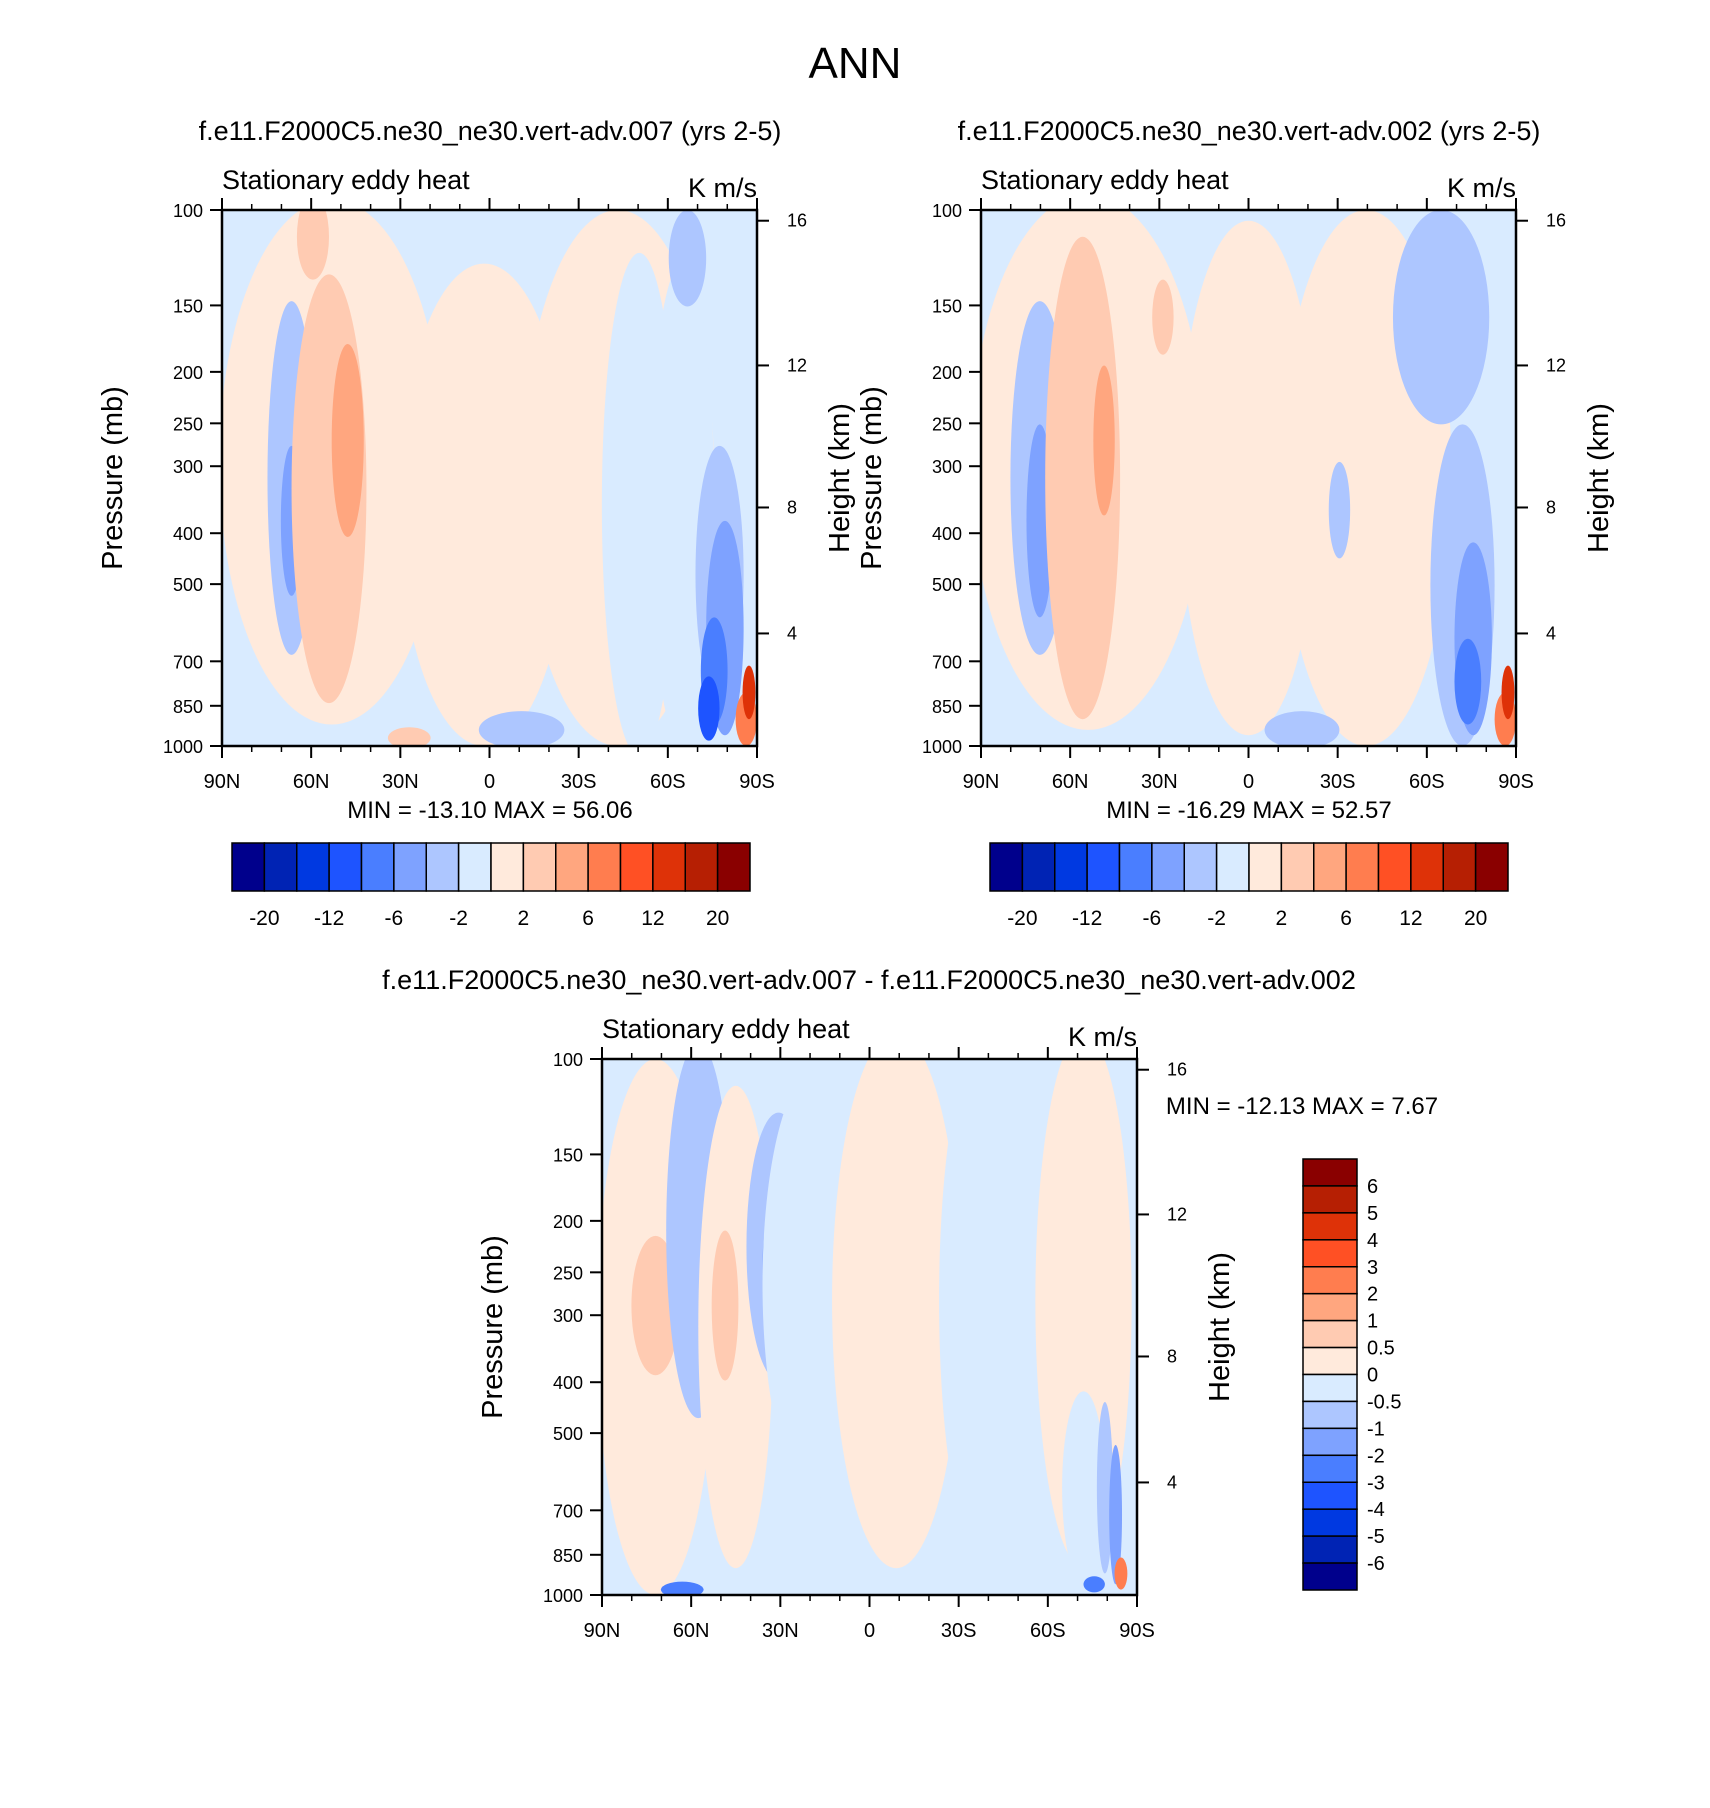 This screenshot has height=1808, width=1710. Describe the element at coordinates (1376, 1429) in the screenshot. I see `colorbar-label: -1` at that location.